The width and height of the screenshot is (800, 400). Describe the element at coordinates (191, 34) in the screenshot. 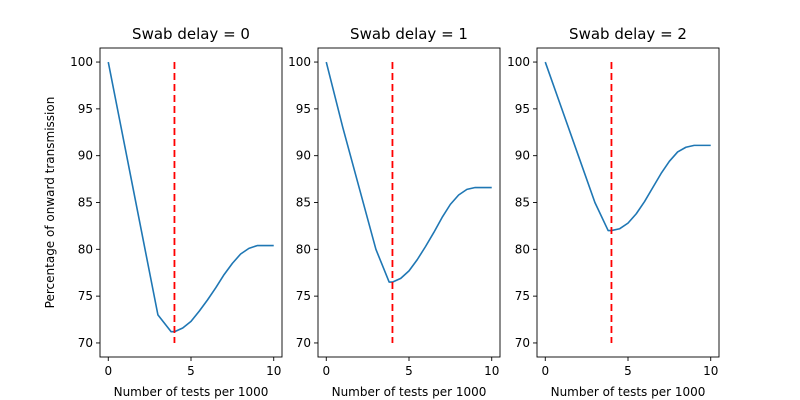

I see `subplot-title: Swab delay = 0` at that location.